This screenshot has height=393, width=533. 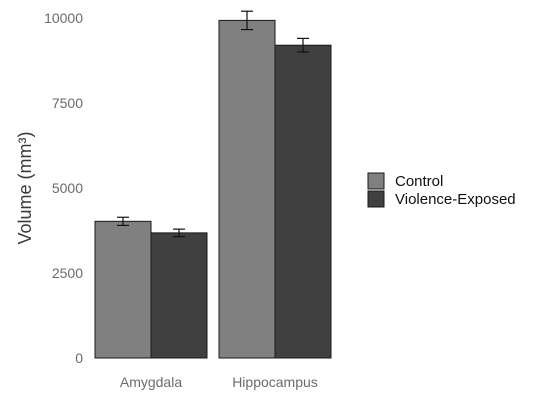 What do you see at coordinates (79, 358) in the screenshot?
I see `y-tick-label: 0` at bounding box center [79, 358].